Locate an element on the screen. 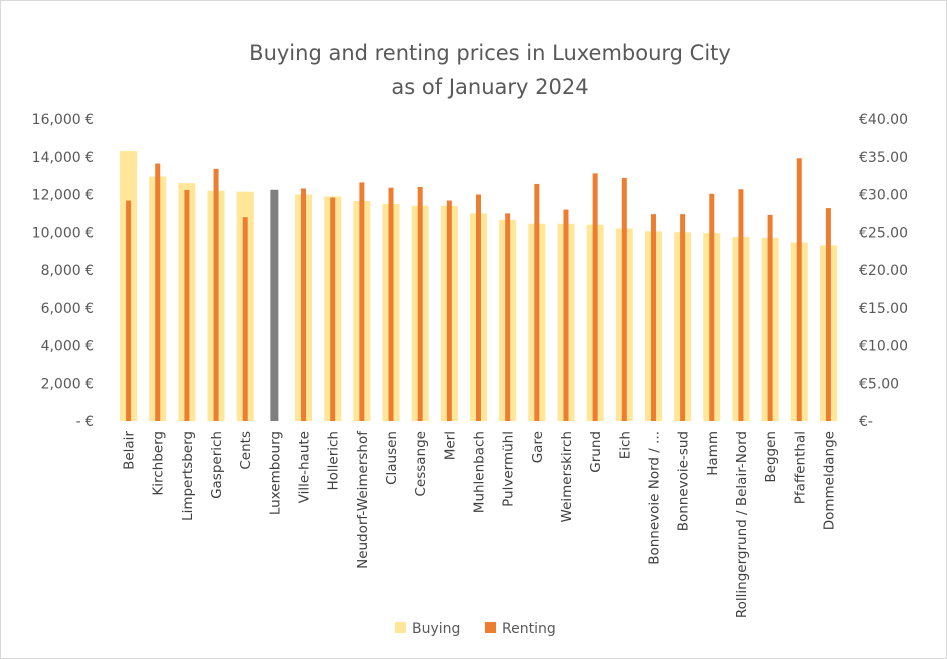 The height and width of the screenshot is (659, 947). category-label: Bonnevoie-sud is located at coordinates (684, 481).